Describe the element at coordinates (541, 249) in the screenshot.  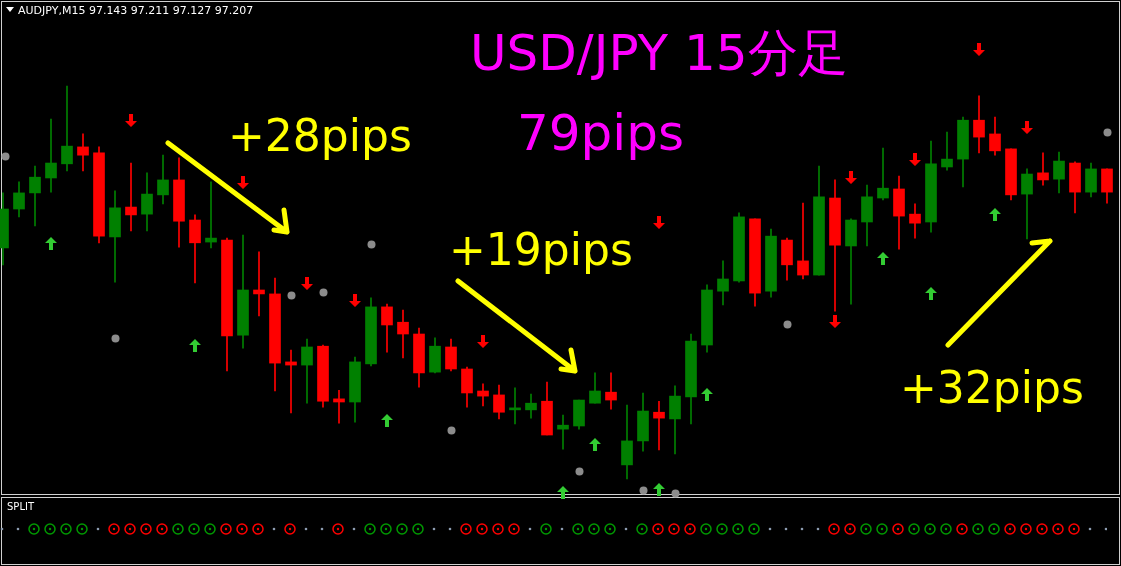
I see `annotation: +19pips` at that location.